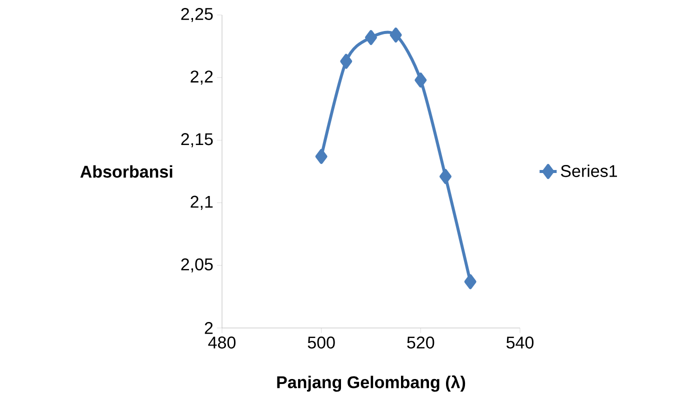 The height and width of the screenshot is (420, 689). I want to click on x-axis-title: Panjang Gelombang (λ), so click(371, 383).